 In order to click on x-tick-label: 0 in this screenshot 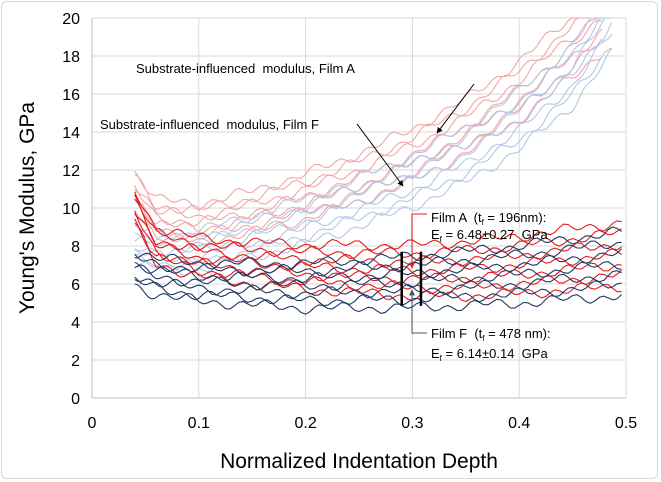, I will do `click(92, 423)`.